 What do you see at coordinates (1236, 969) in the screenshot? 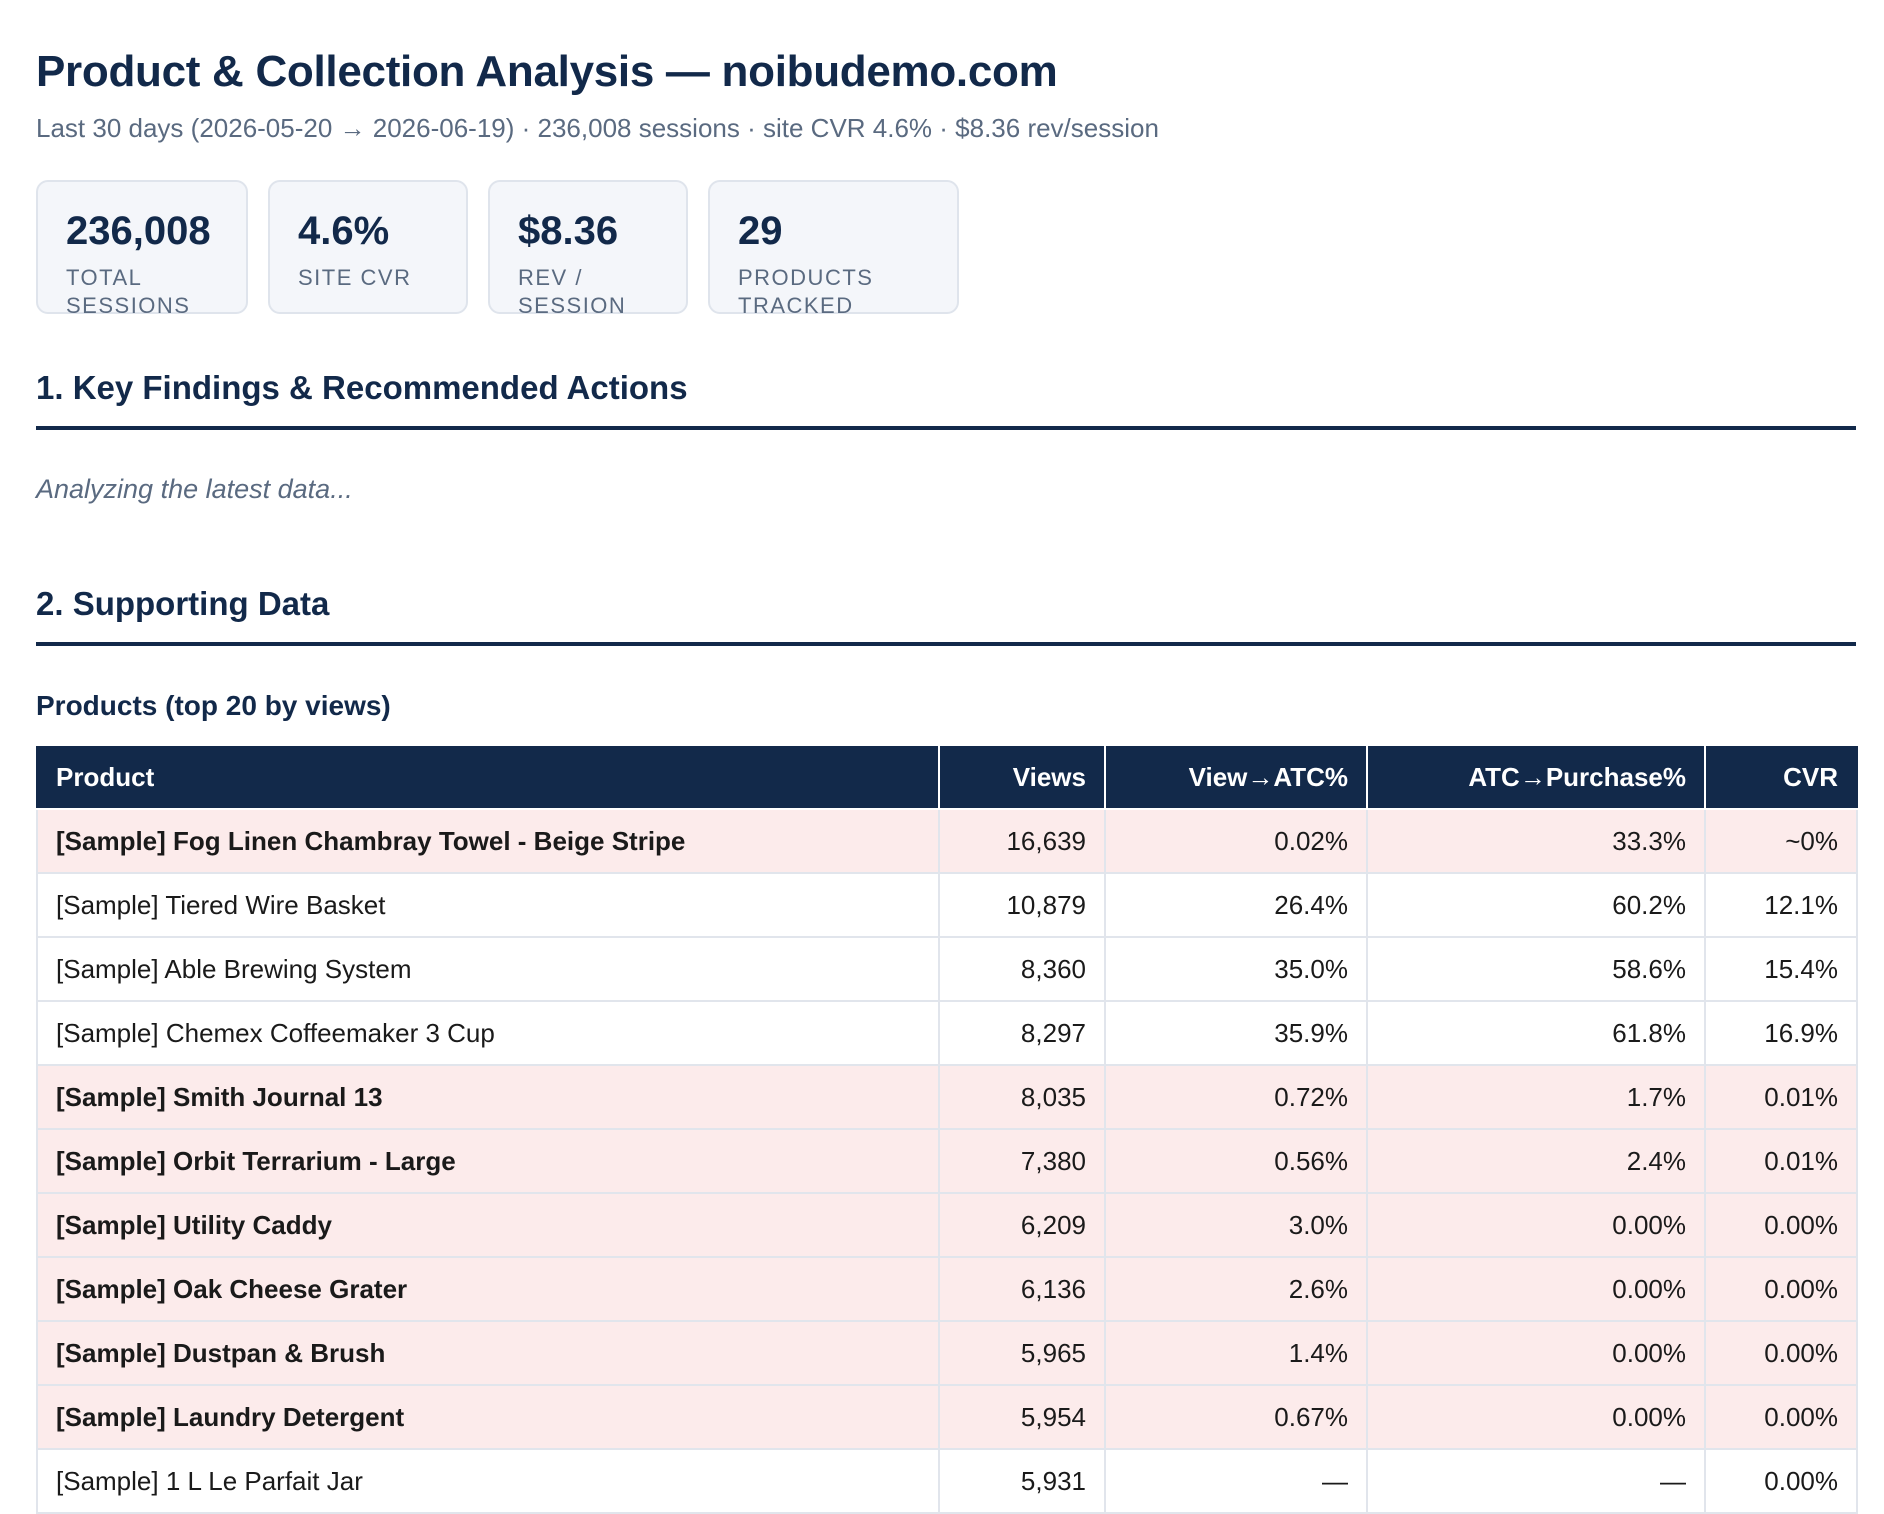
I see `cell-view-atc: 35.0%` at bounding box center [1236, 969].